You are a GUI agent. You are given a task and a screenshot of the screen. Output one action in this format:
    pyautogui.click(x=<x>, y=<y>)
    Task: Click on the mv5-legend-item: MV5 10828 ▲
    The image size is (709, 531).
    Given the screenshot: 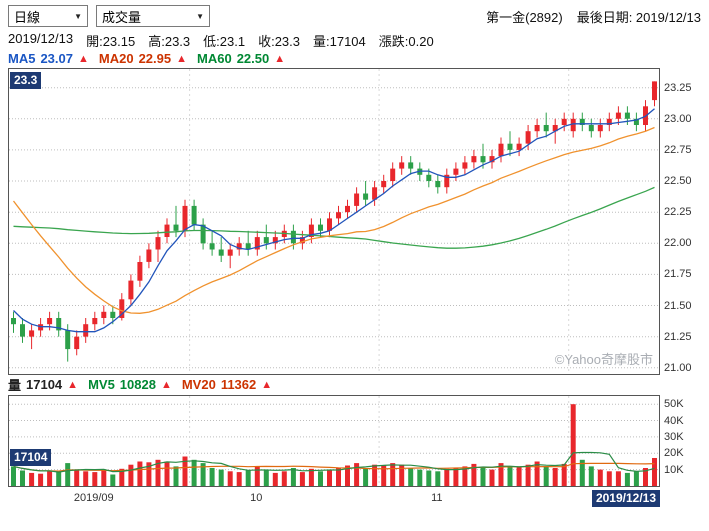 What is the action you would take?
    pyautogui.click(x=130, y=384)
    